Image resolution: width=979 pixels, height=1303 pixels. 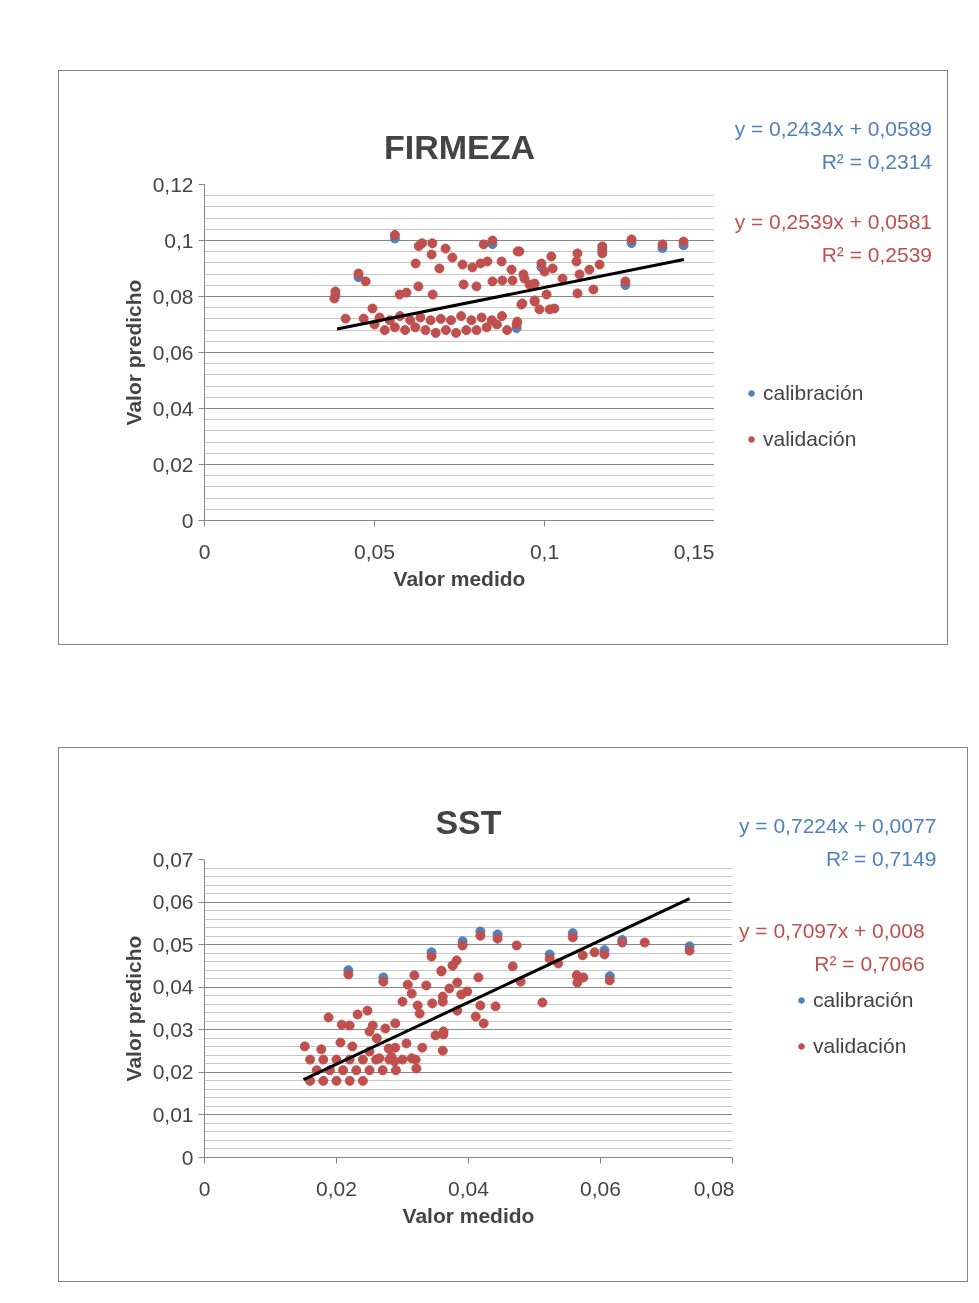 What do you see at coordinates (468, 821) in the screenshot?
I see `chart-title: SST` at bounding box center [468, 821].